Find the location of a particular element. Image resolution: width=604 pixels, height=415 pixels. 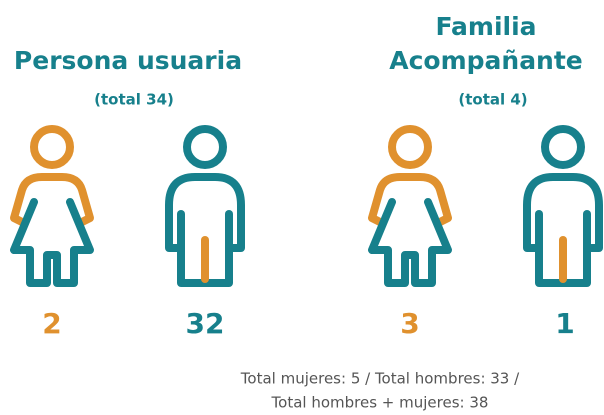

men-count: 1 is located at coordinates (564, 323).